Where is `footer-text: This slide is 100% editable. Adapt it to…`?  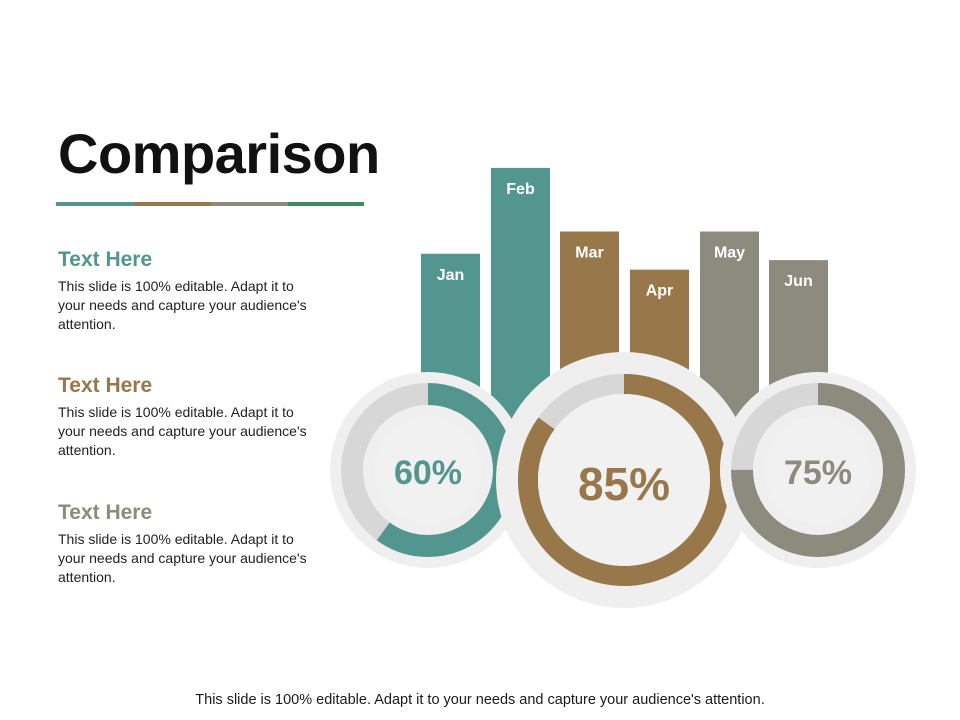 footer-text: This slide is 100% editable. Adapt it to… is located at coordinates (480, 700).